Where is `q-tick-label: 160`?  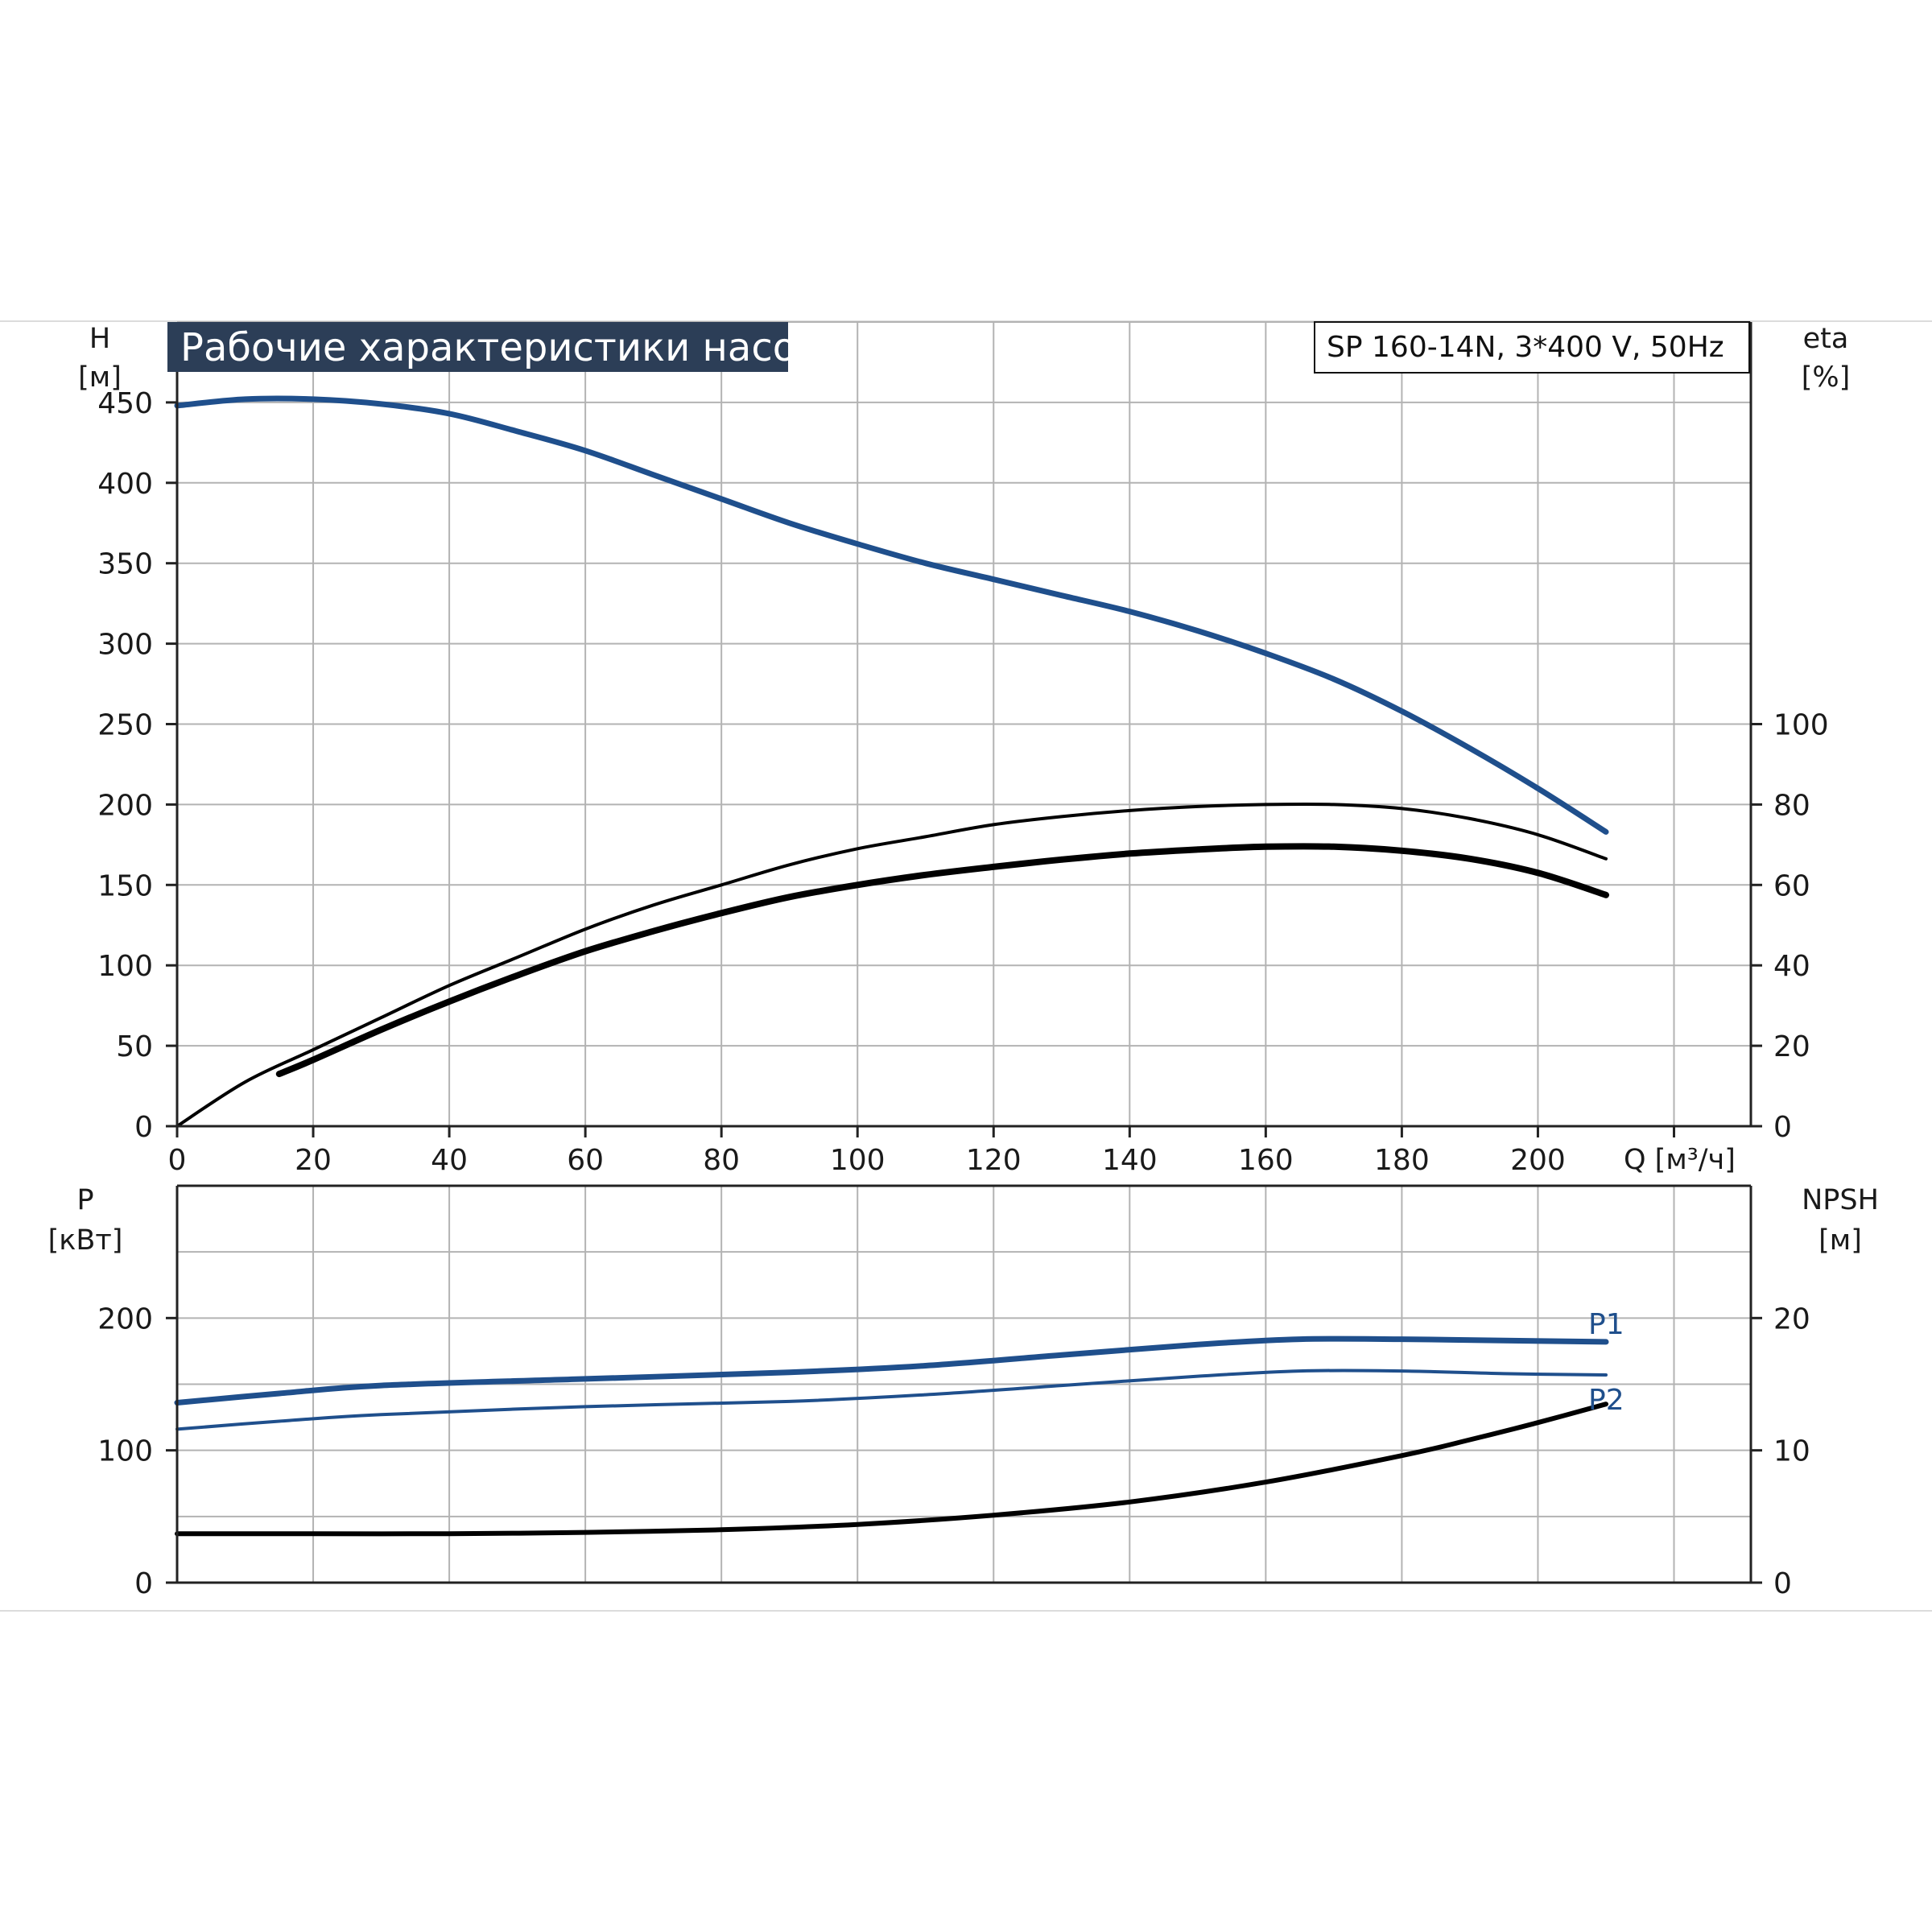
q-tick-label: 160 is located at coordinates (1266, 1160).